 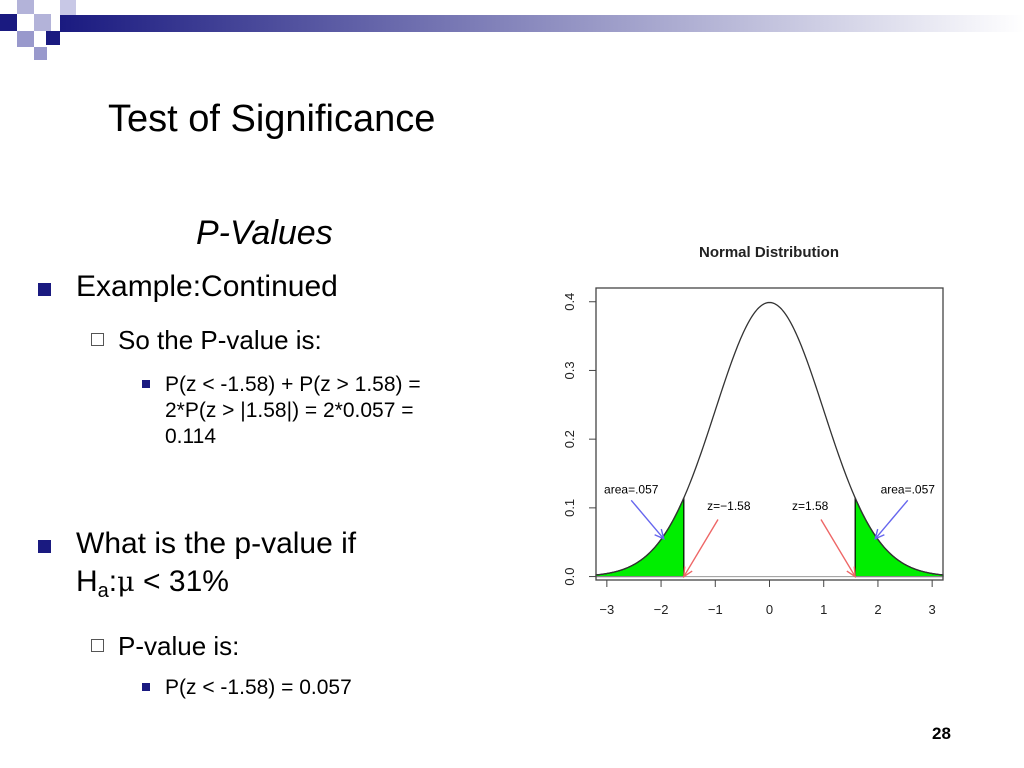 I want to click on z-arrow-left, so click(x=701, y=548).